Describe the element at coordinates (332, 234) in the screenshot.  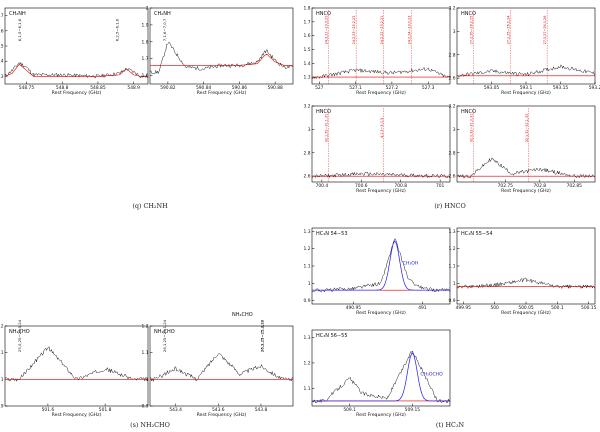
I see `molecule-label: HC₃N 54−53` at that location.